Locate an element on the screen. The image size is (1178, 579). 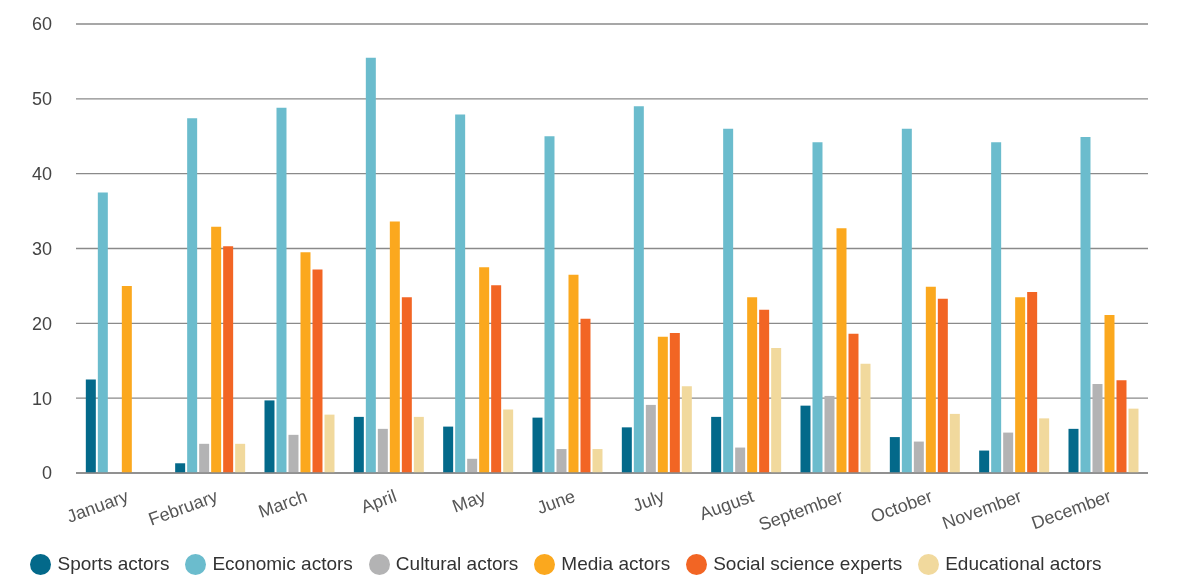
x-tick-label: April is located at coordinates (379, 501).